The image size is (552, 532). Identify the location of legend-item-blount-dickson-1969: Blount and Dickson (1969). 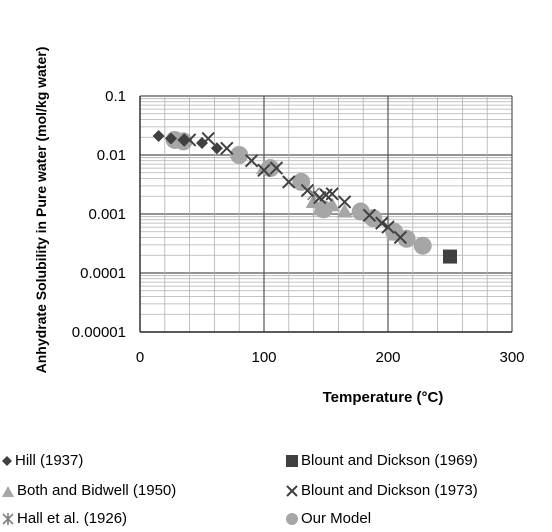
(382, 460).